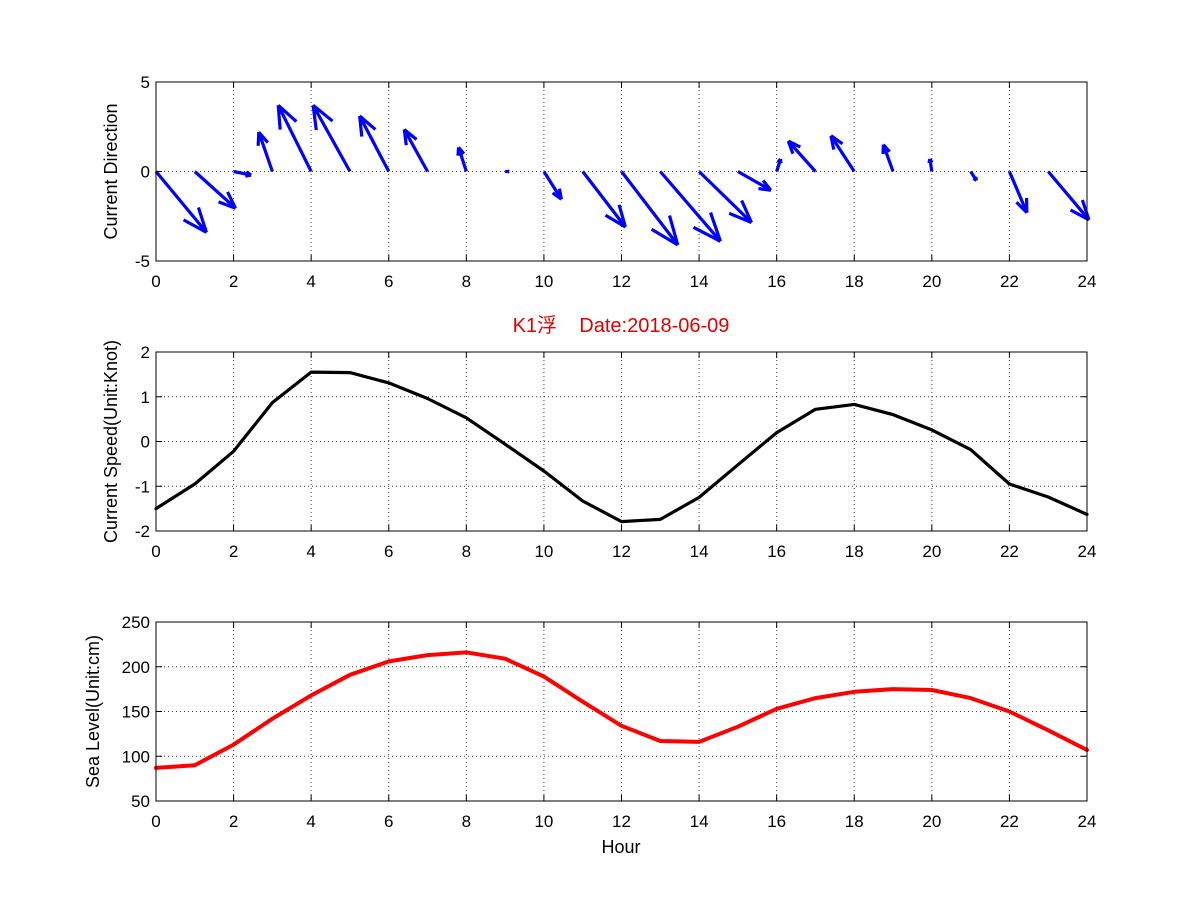 The image size is (1201, 901). I want to click on speed-series, so click(621, 447).